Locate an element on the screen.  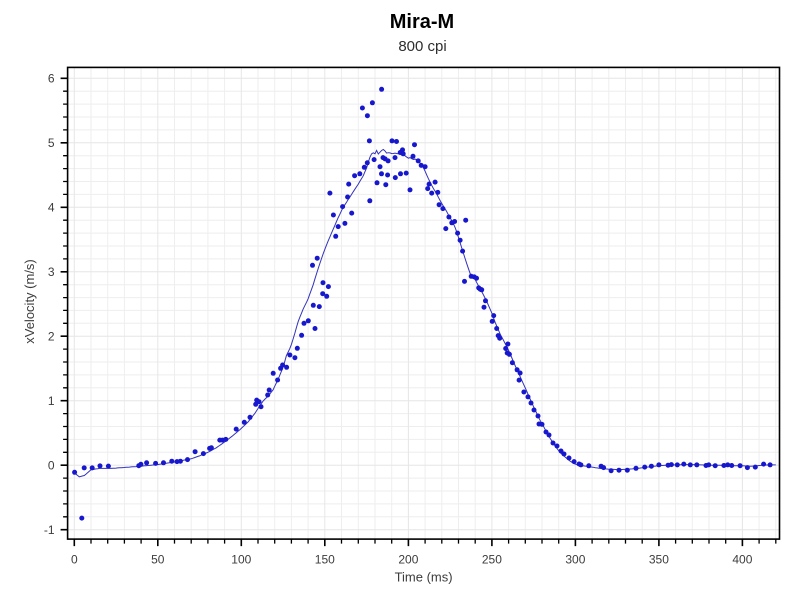
svg-text: 1 is located at coordinates (51, 401).